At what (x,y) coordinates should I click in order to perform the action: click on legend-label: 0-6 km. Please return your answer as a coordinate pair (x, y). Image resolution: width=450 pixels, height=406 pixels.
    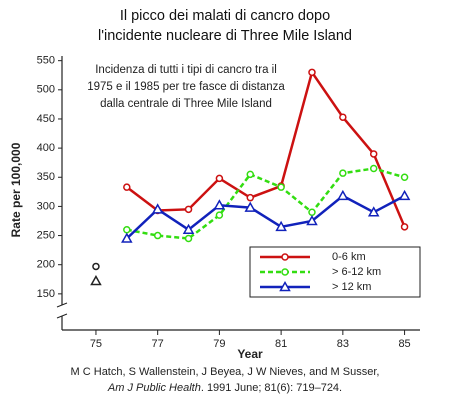
    Looking at the image, I should click on (349, 257).